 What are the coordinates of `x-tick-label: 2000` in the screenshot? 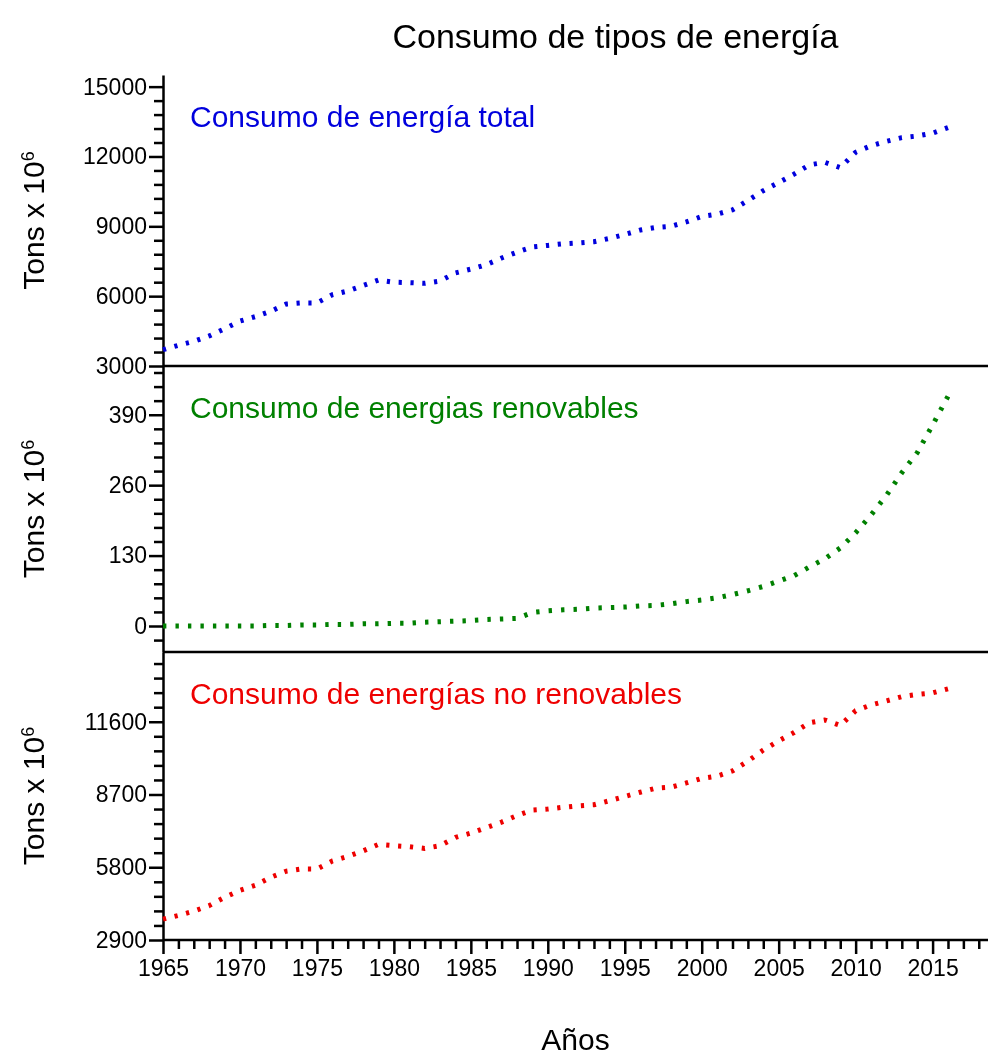 It's located at (702, 968).